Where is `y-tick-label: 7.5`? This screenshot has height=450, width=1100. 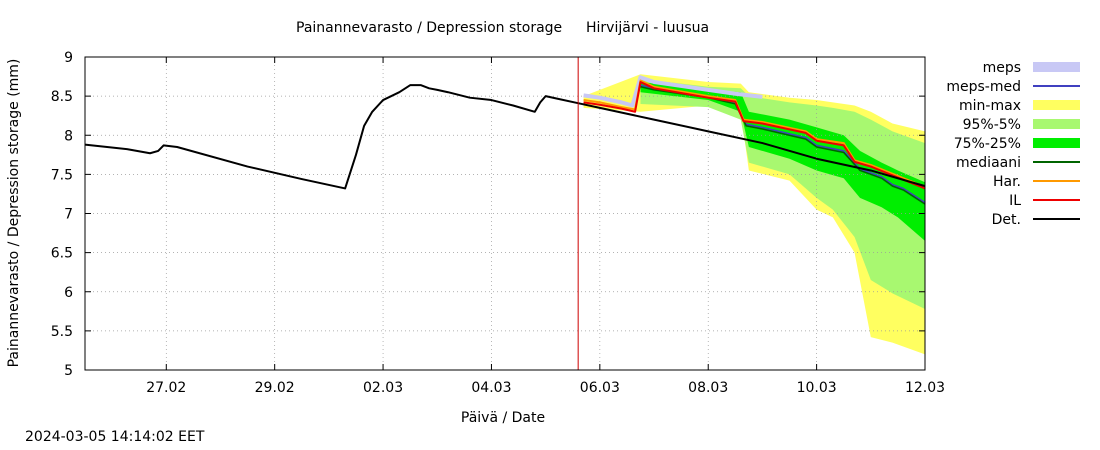 y-tick-label: 7.5 is located at coordinates (62, 175).